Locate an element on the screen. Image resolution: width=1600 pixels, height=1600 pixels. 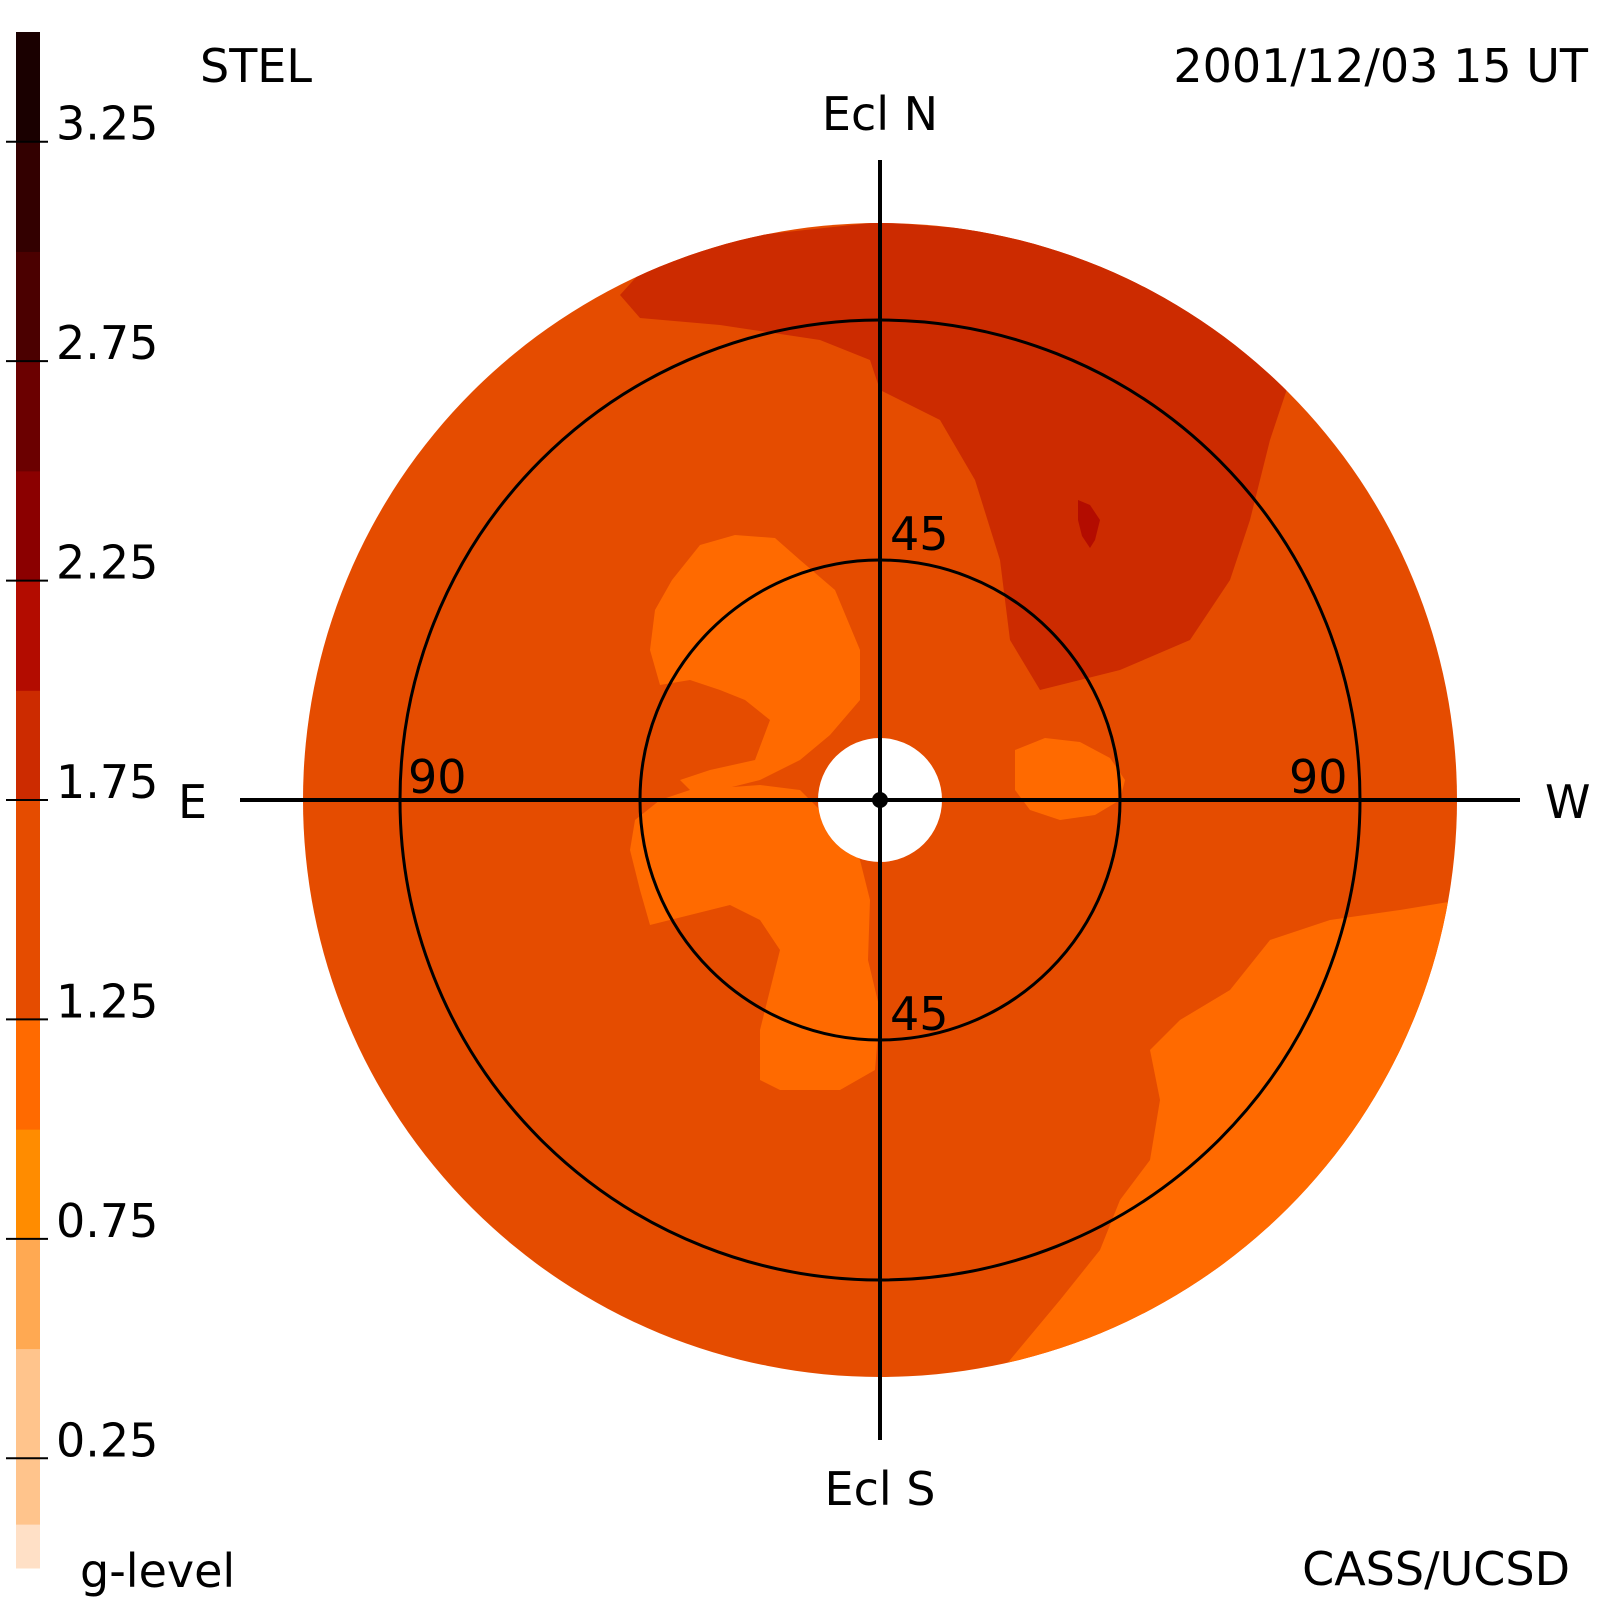
ring-label-inner-bottom: 45 is located at coordinates (919, 1014).